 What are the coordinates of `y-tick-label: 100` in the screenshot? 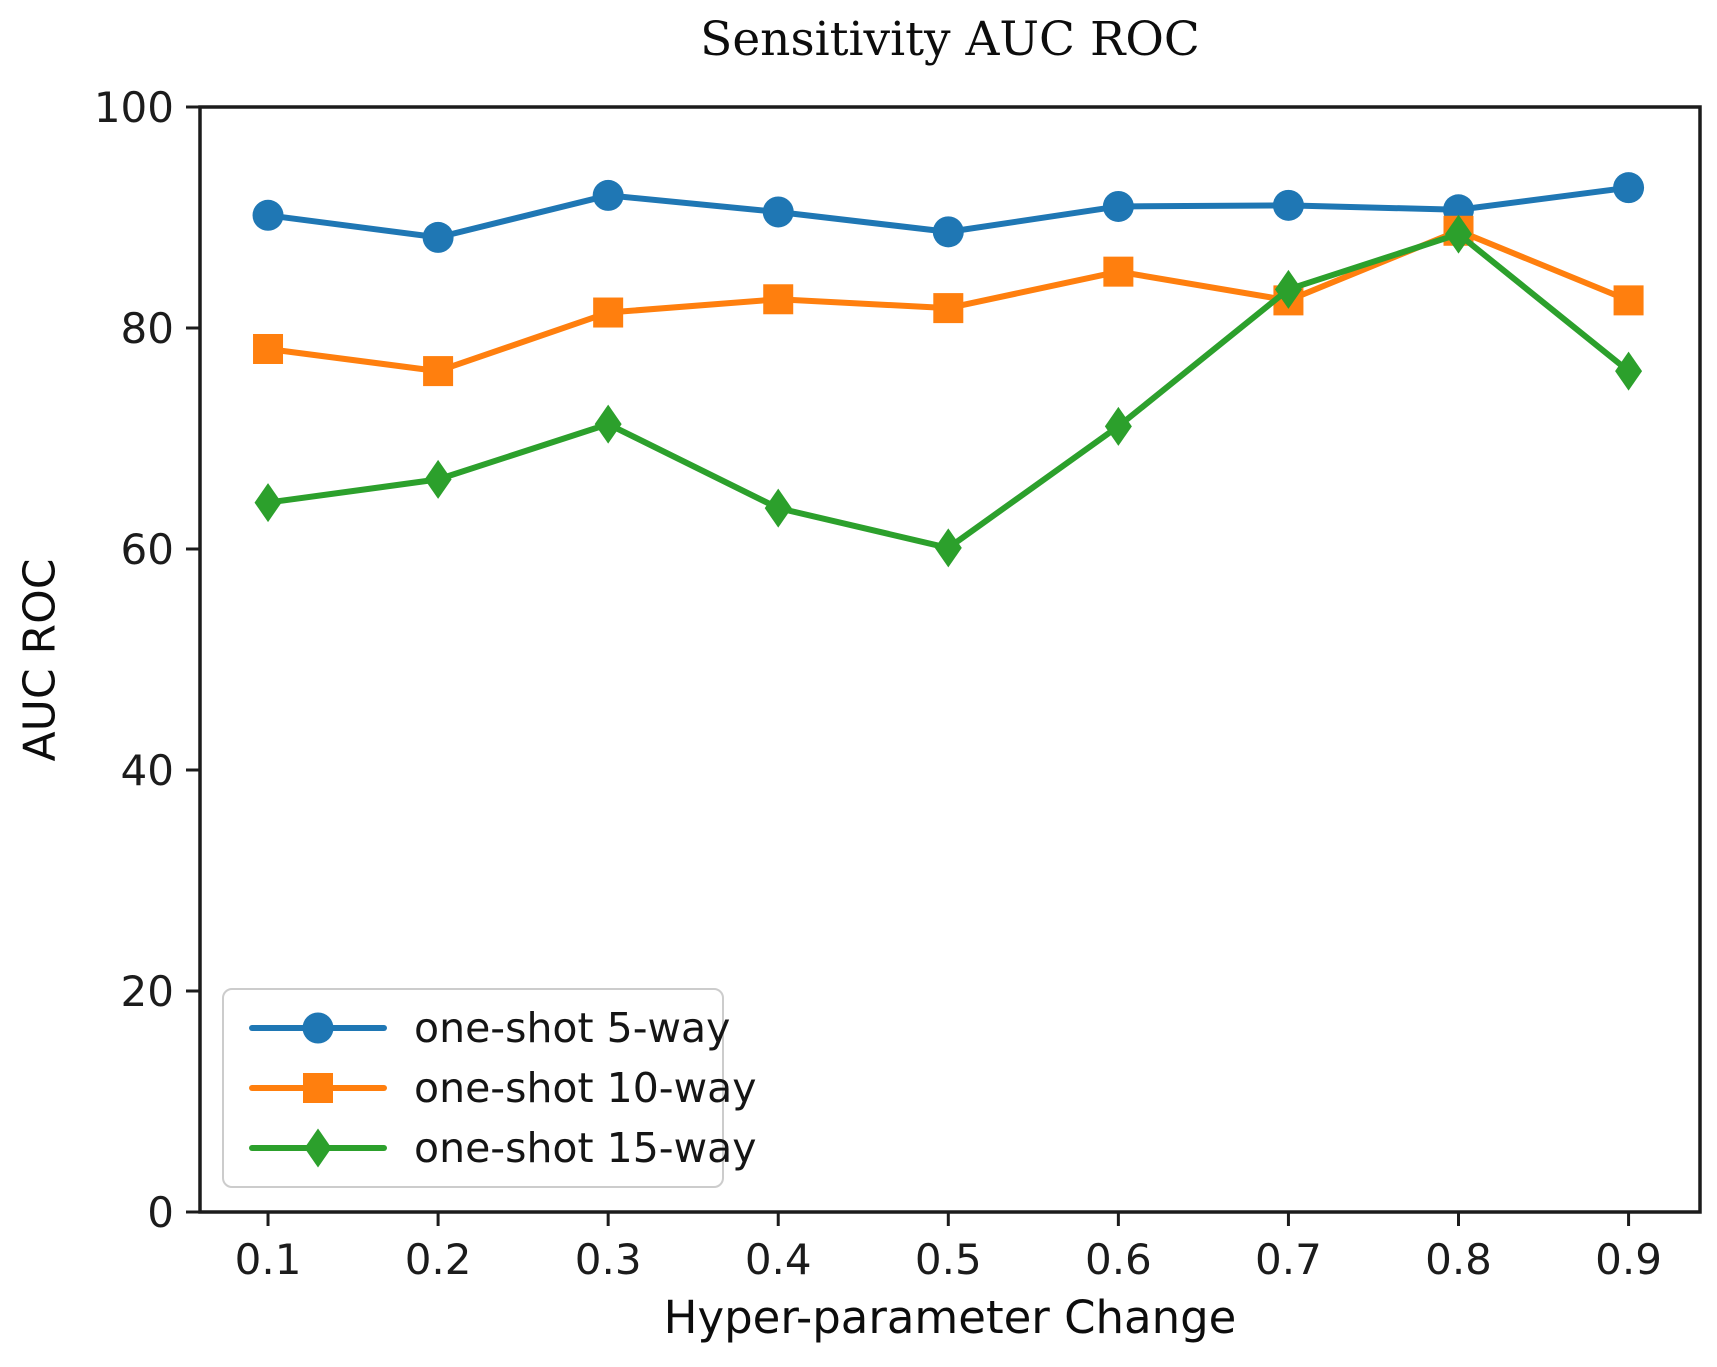 It's located at (134, 107).